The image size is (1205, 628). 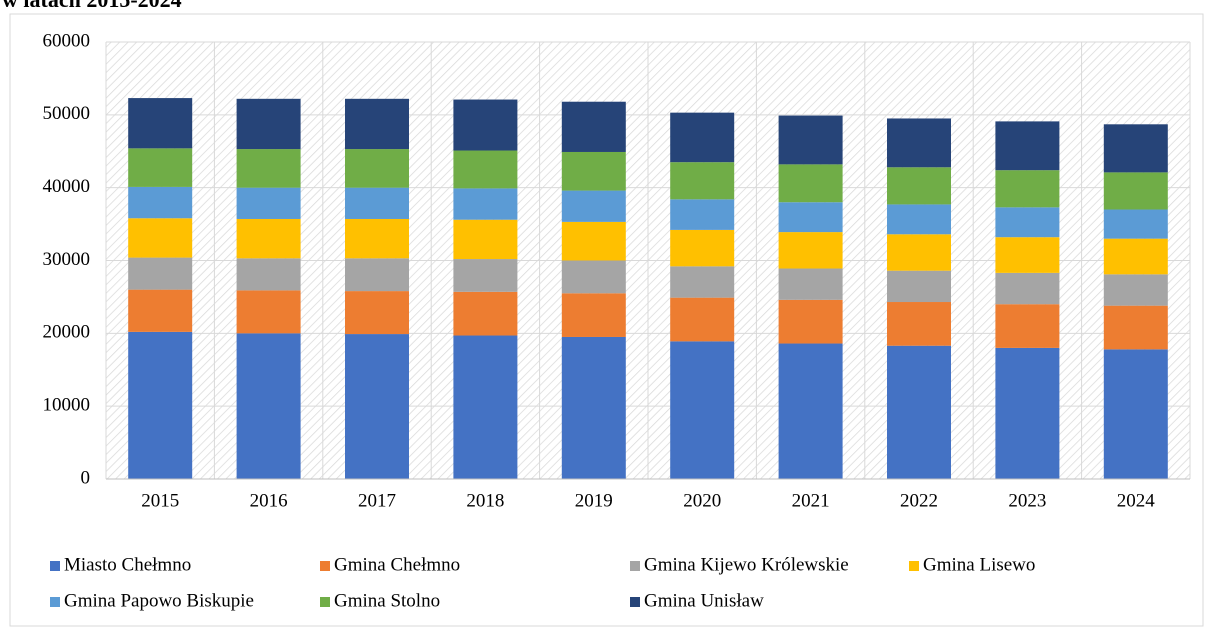 What do you see at coordinates (67, 405) in the screenshot?
I see `y-tick-label: 10000` at bounding box center [67, 405].